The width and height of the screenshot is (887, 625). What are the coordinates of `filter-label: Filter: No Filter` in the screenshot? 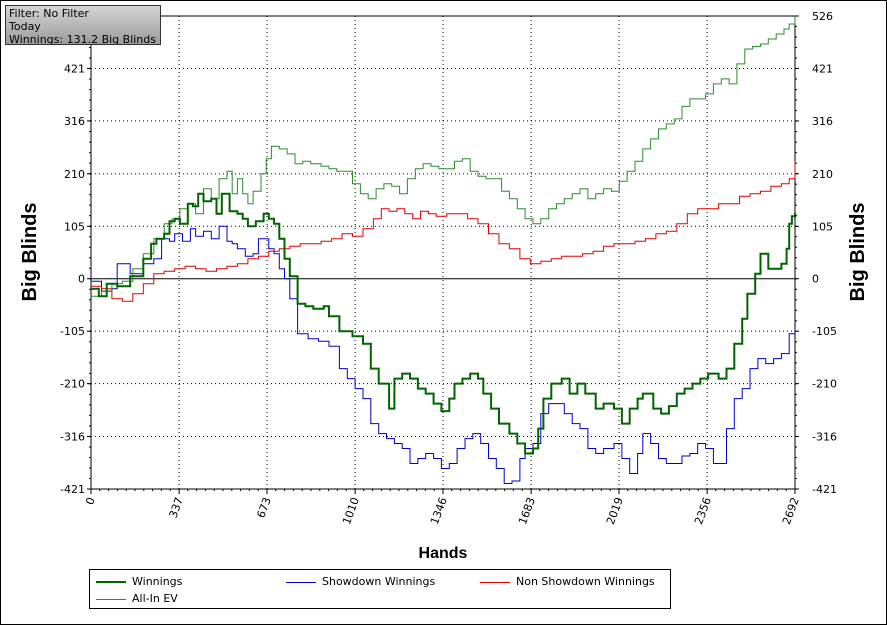 It's located at (49, 13).